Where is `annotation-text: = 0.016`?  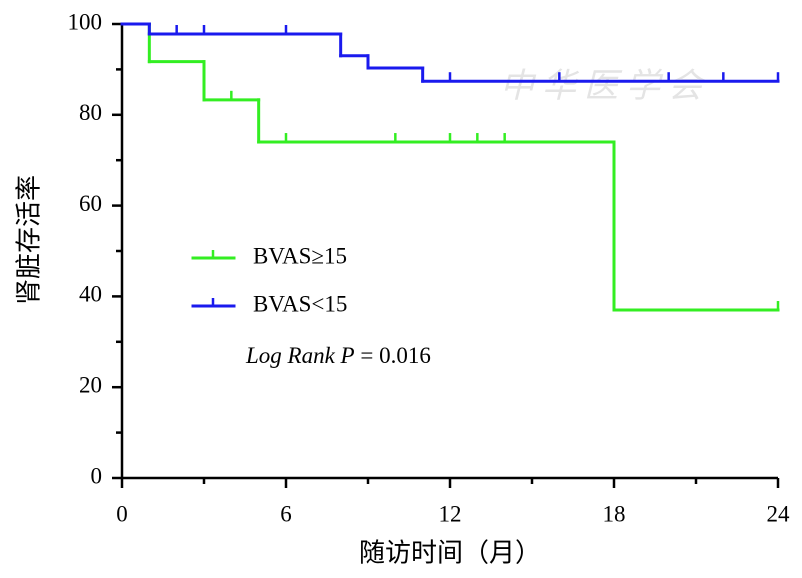
annotation-text: = 0.016 is located at coordinates (395, 355).